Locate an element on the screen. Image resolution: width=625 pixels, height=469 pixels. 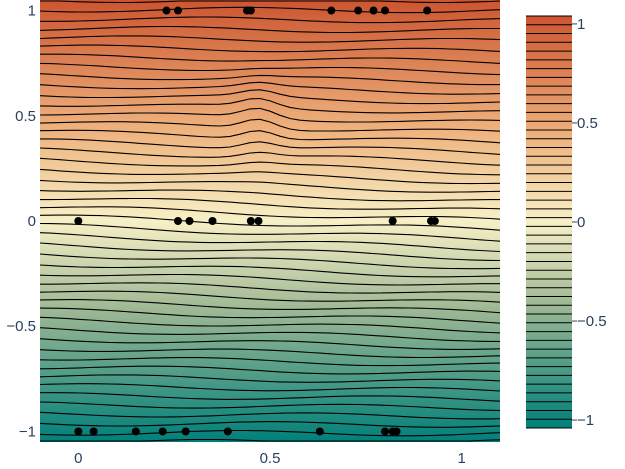
y-tick-label: 0 is located at coordinates (32, 221).